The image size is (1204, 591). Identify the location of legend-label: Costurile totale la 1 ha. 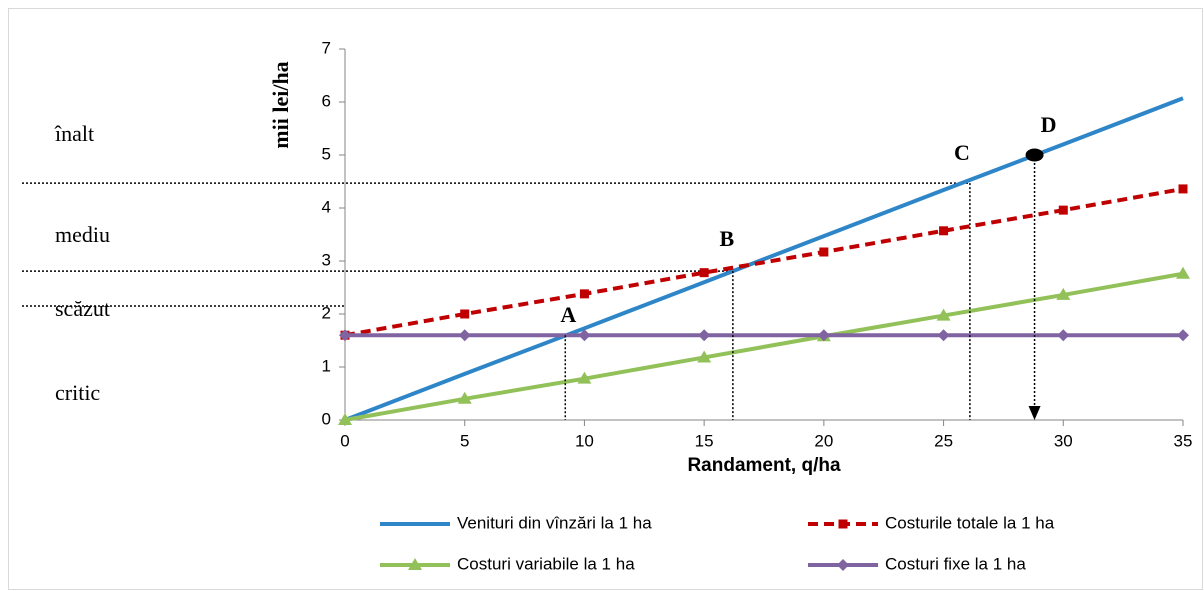
(970, 522).